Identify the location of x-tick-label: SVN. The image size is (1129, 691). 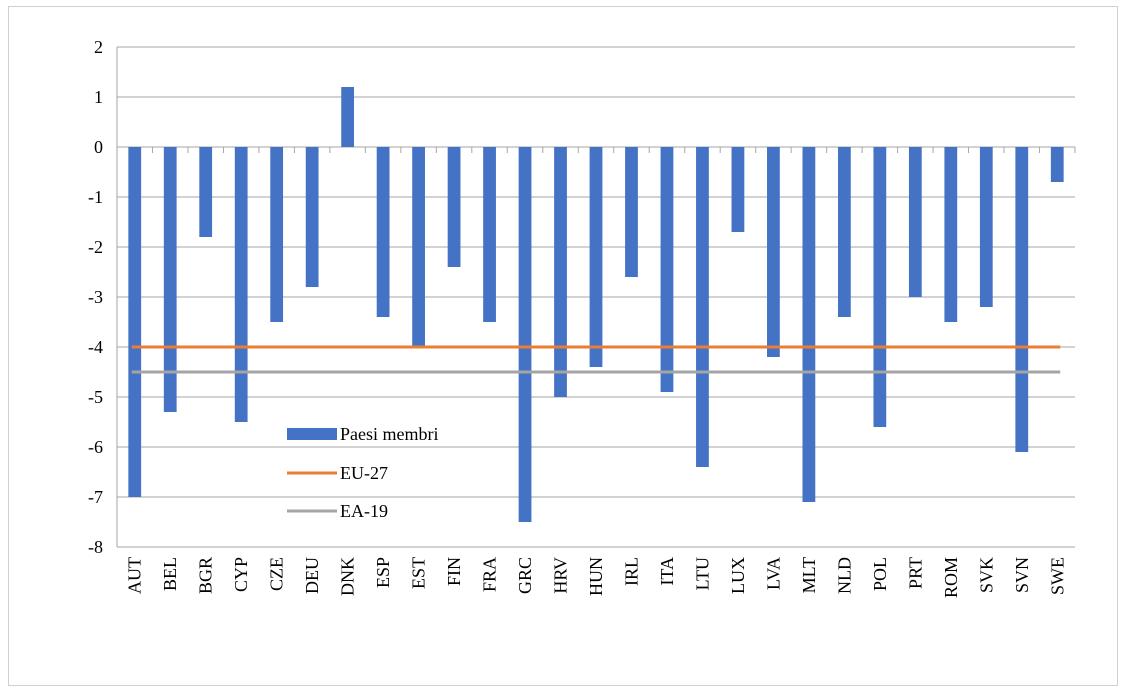
(1022, 575).